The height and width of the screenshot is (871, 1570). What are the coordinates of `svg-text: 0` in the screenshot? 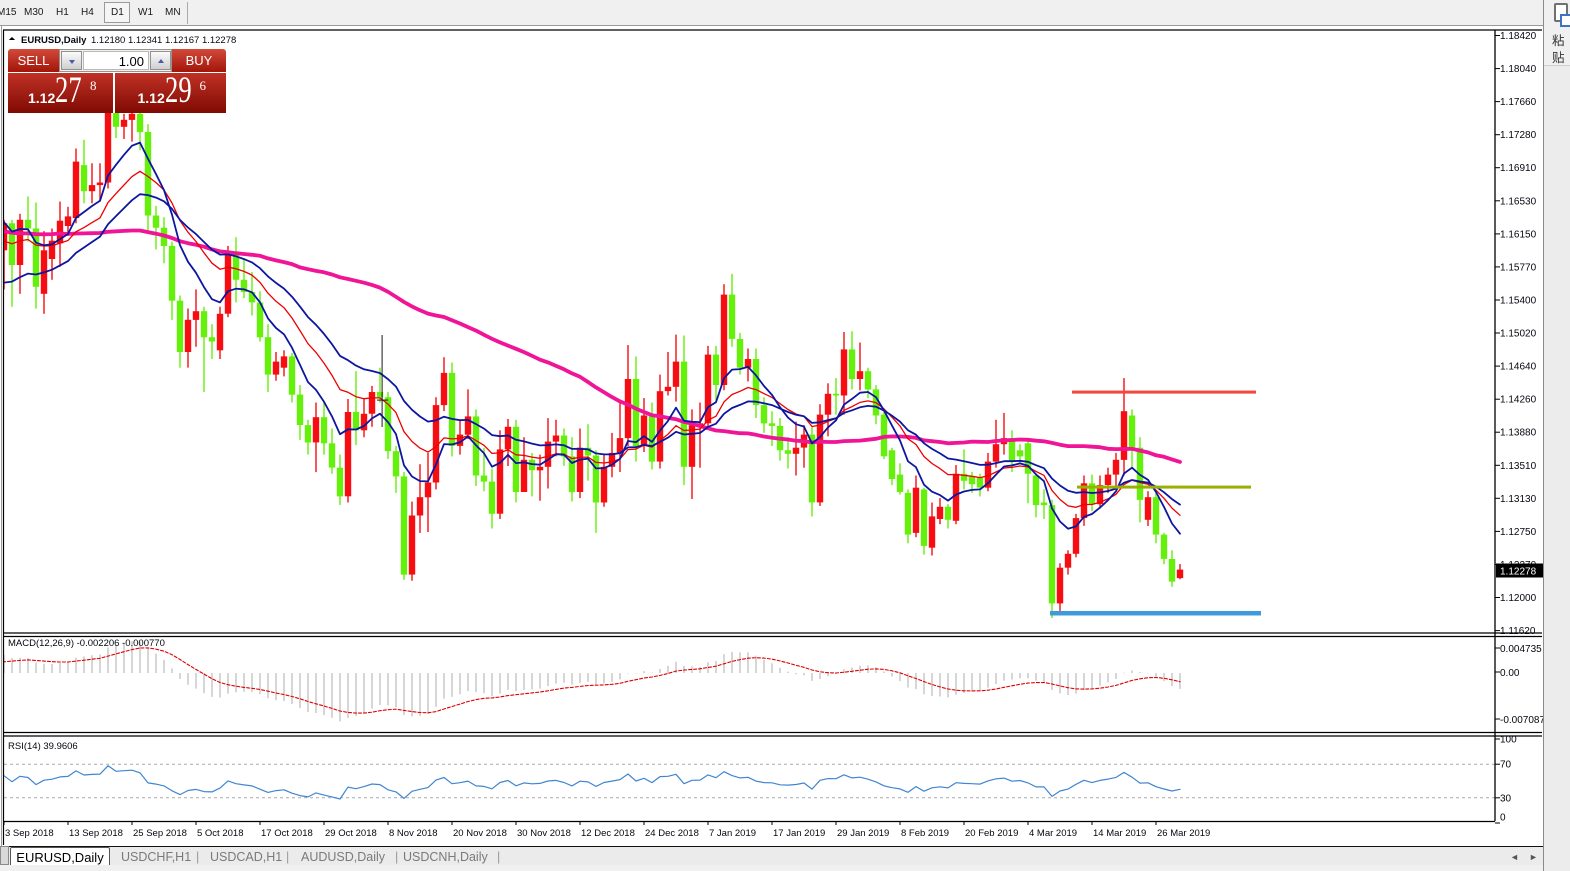 It's located at (1503, 818).